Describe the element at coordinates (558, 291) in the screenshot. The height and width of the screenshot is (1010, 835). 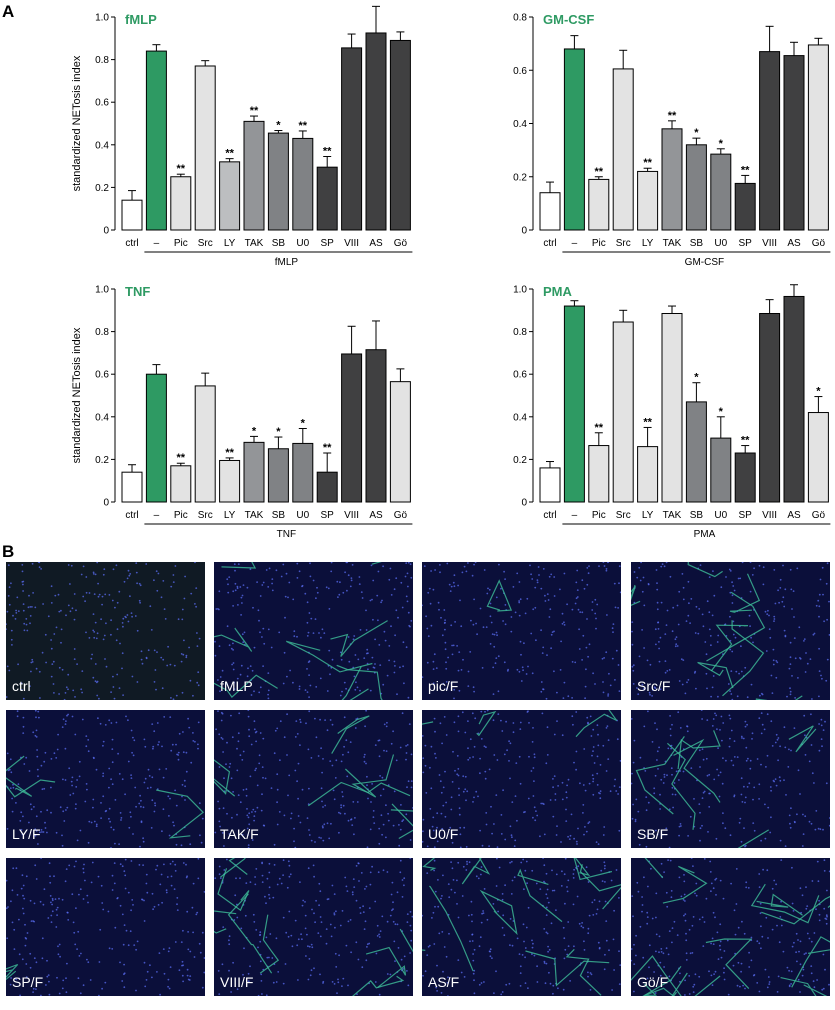
I see `chart-title: PMA` at that location.